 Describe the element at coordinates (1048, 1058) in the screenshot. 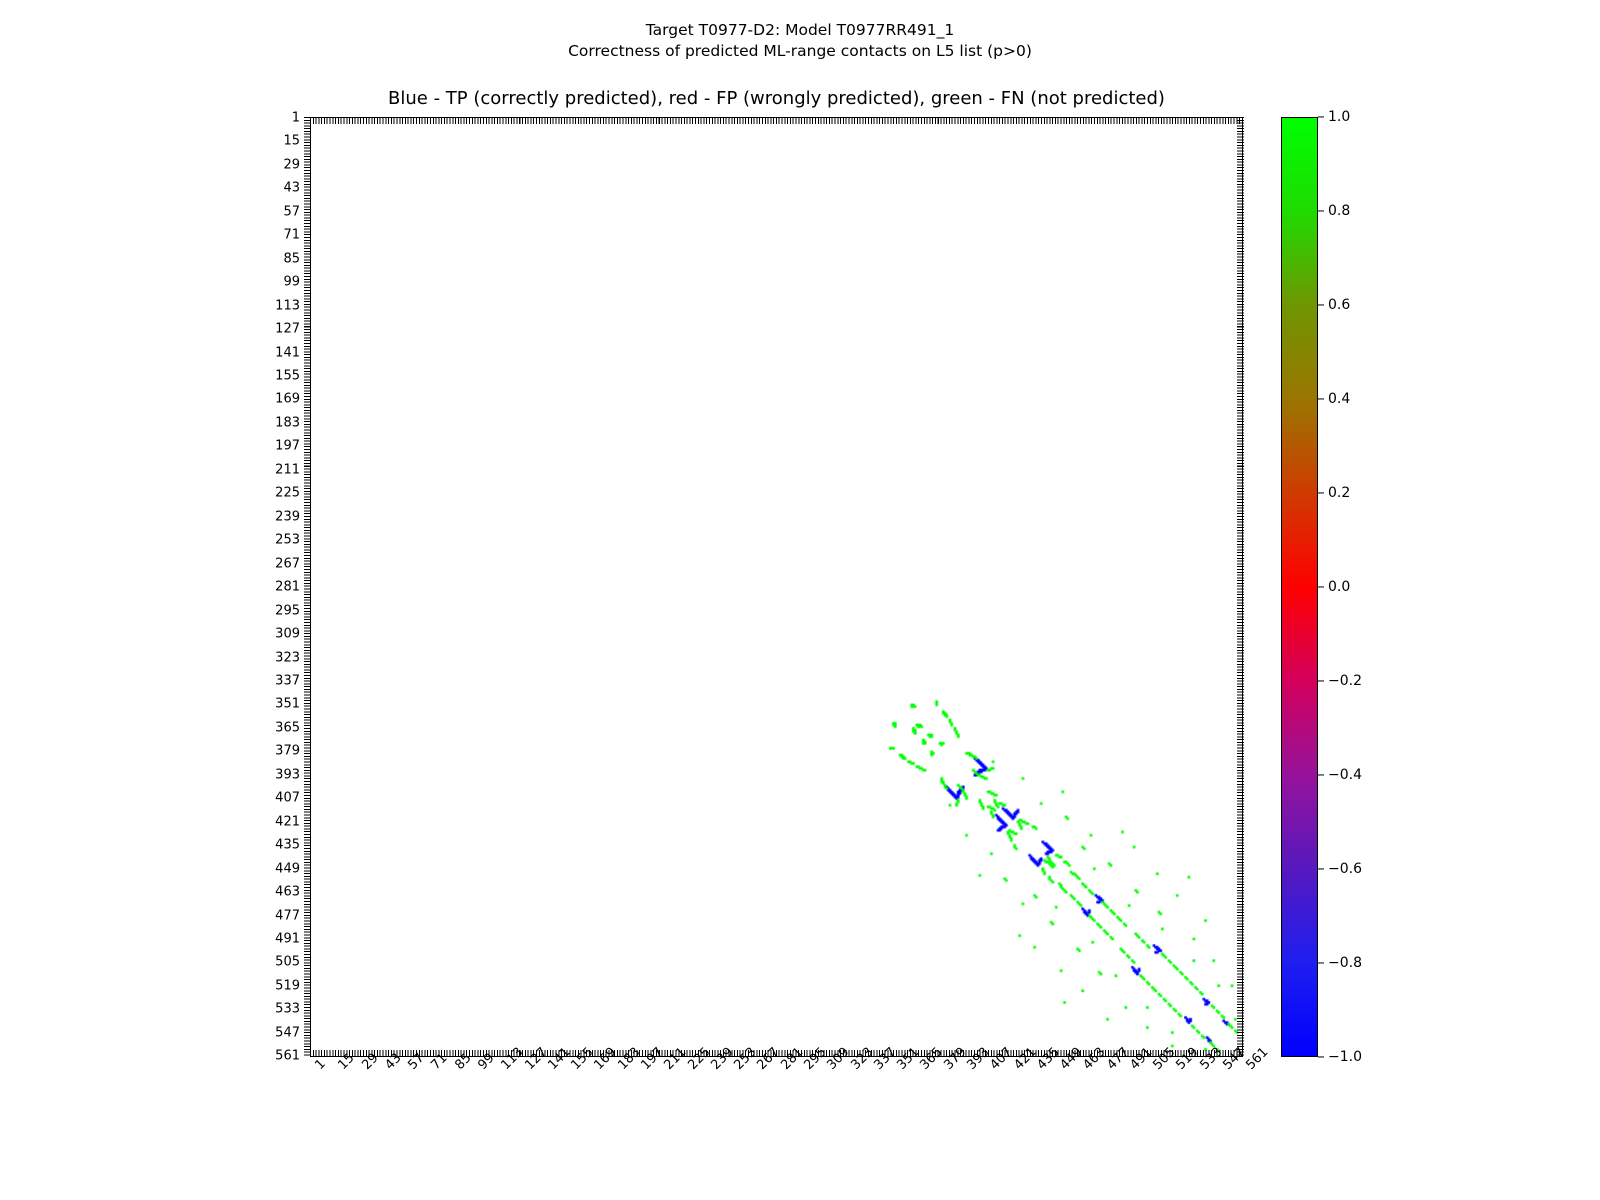

I see `x-axis-tick-label: 435` at that location.